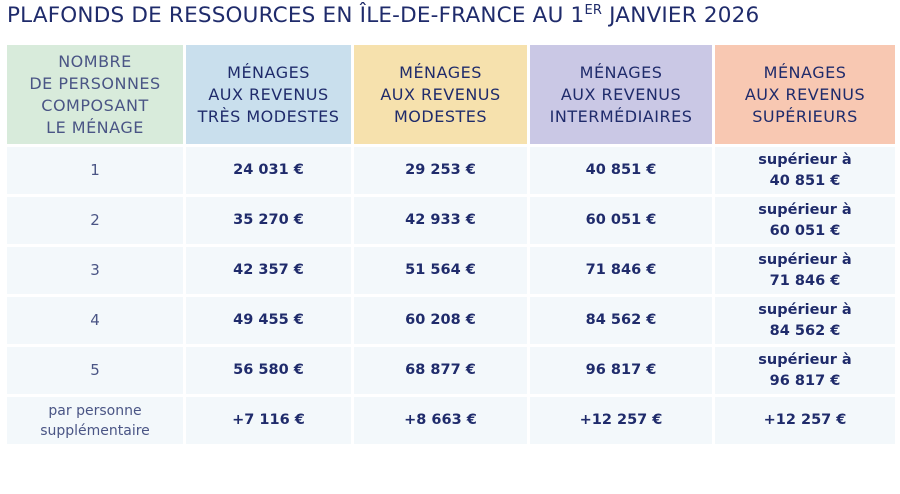 This screenshot has height=494, width=900. What do you see at coordinates (268, 170) in the screenshot?
I see `tres-modestes-cell: 24 031 €` at bounding box center [268, 170].